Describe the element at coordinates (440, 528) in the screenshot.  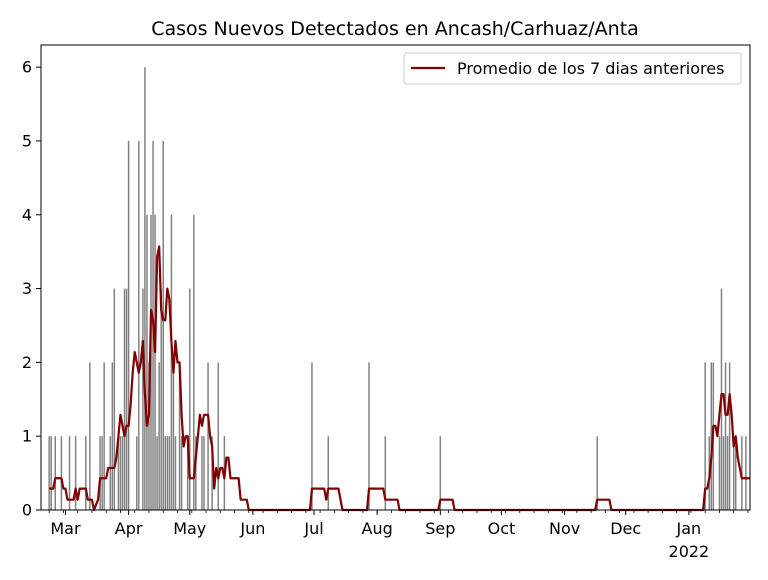
I see `x-tick-label: Sep` at that location.